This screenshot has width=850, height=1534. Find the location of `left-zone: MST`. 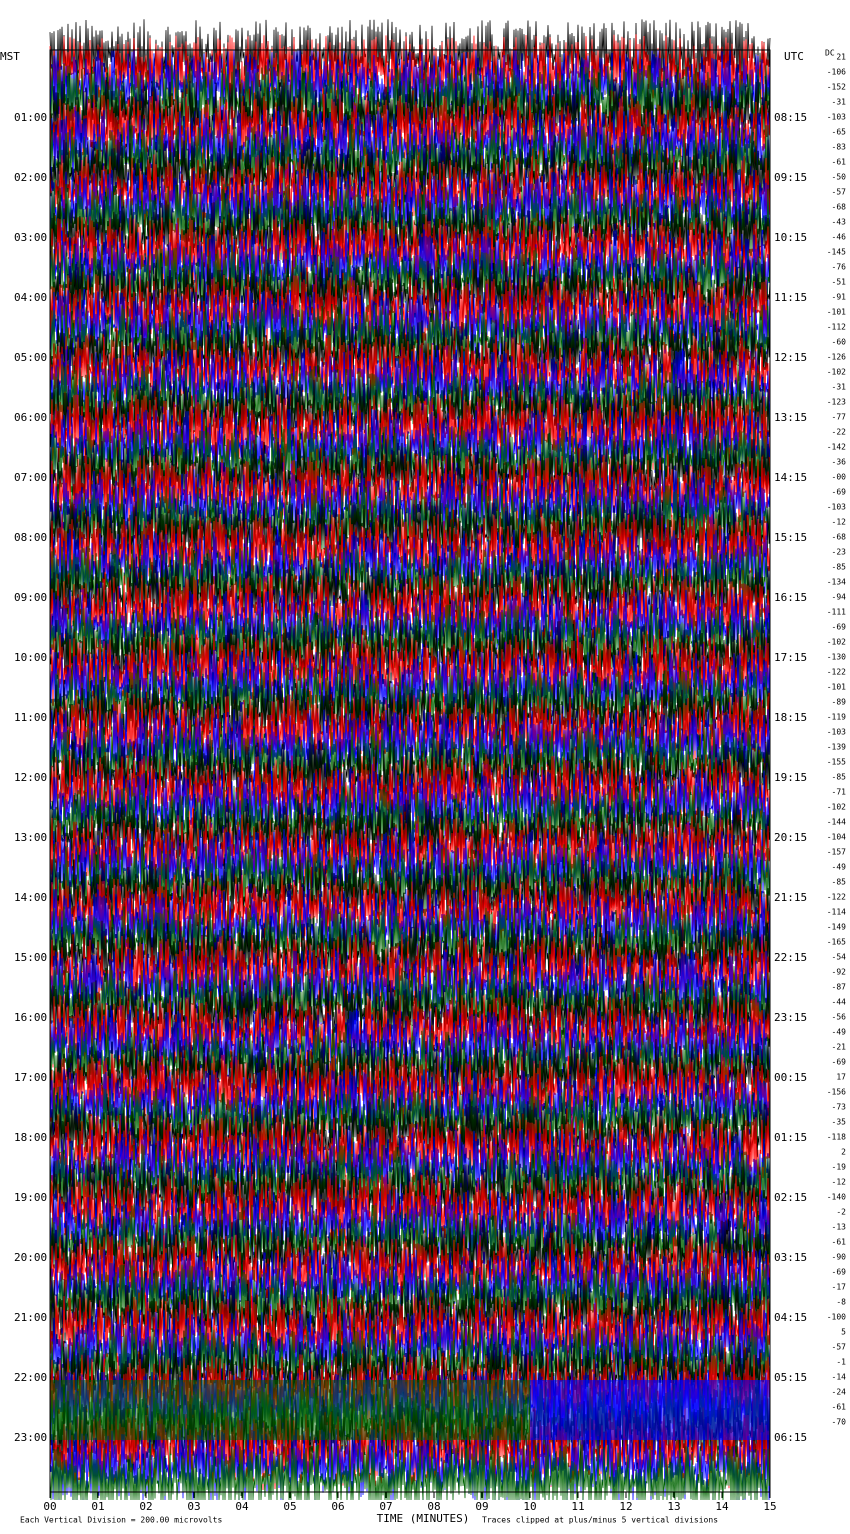

left-zone: MST is located at coordinates (10, 56).